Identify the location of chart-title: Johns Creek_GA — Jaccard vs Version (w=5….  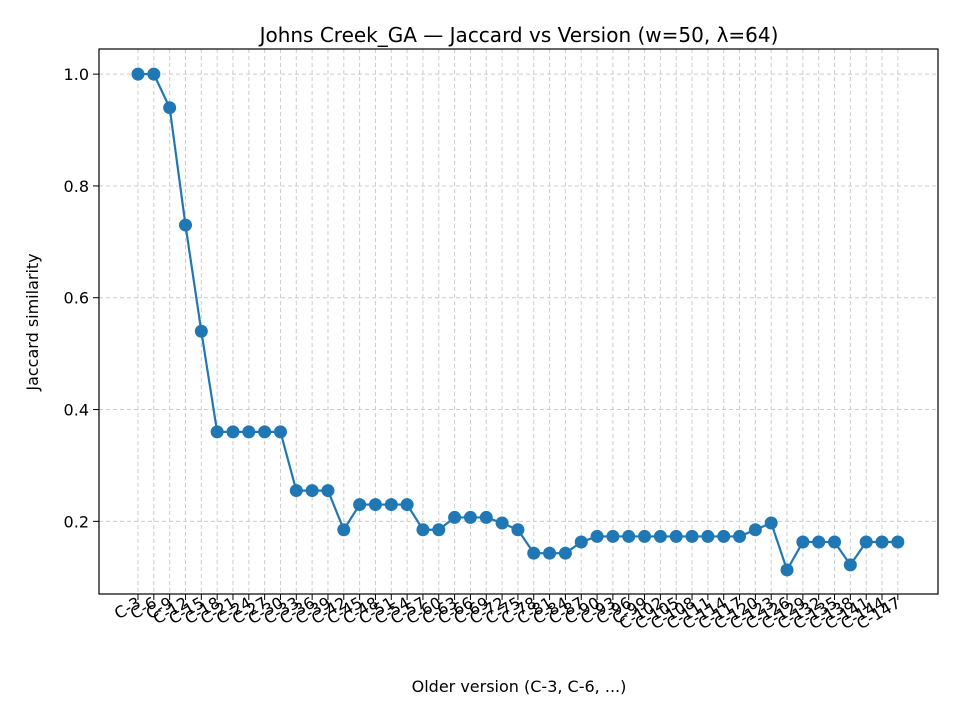
(518, 35).